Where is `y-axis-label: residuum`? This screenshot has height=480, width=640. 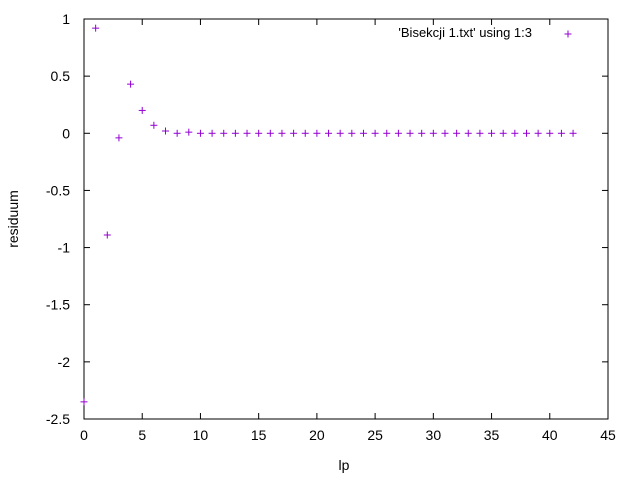
y-axis-label: residuum is located at coordinates (13, 219).